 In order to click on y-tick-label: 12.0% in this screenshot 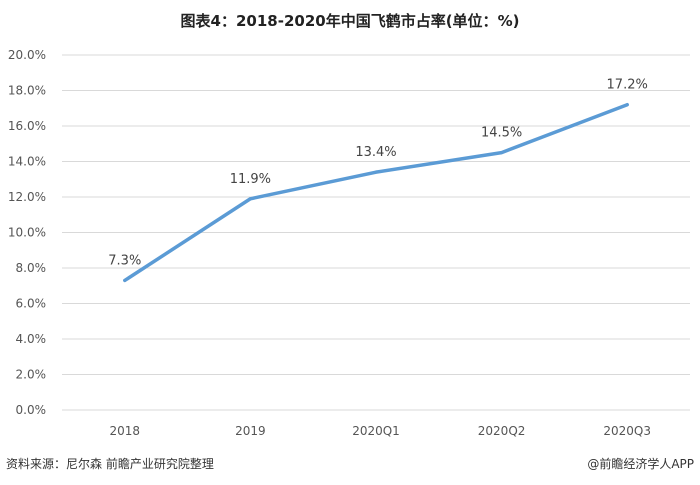, I will do `click(27, 197)`.